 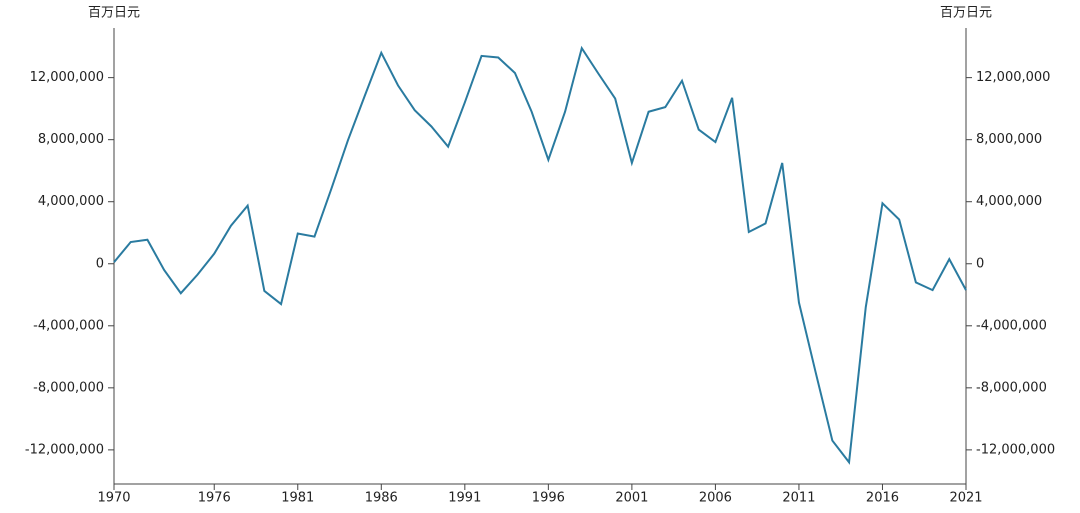 What do you see at coordinates (214, 498) in the screenshot?
I see `x-tick-label: 1976` at bounding box center [214, 498].